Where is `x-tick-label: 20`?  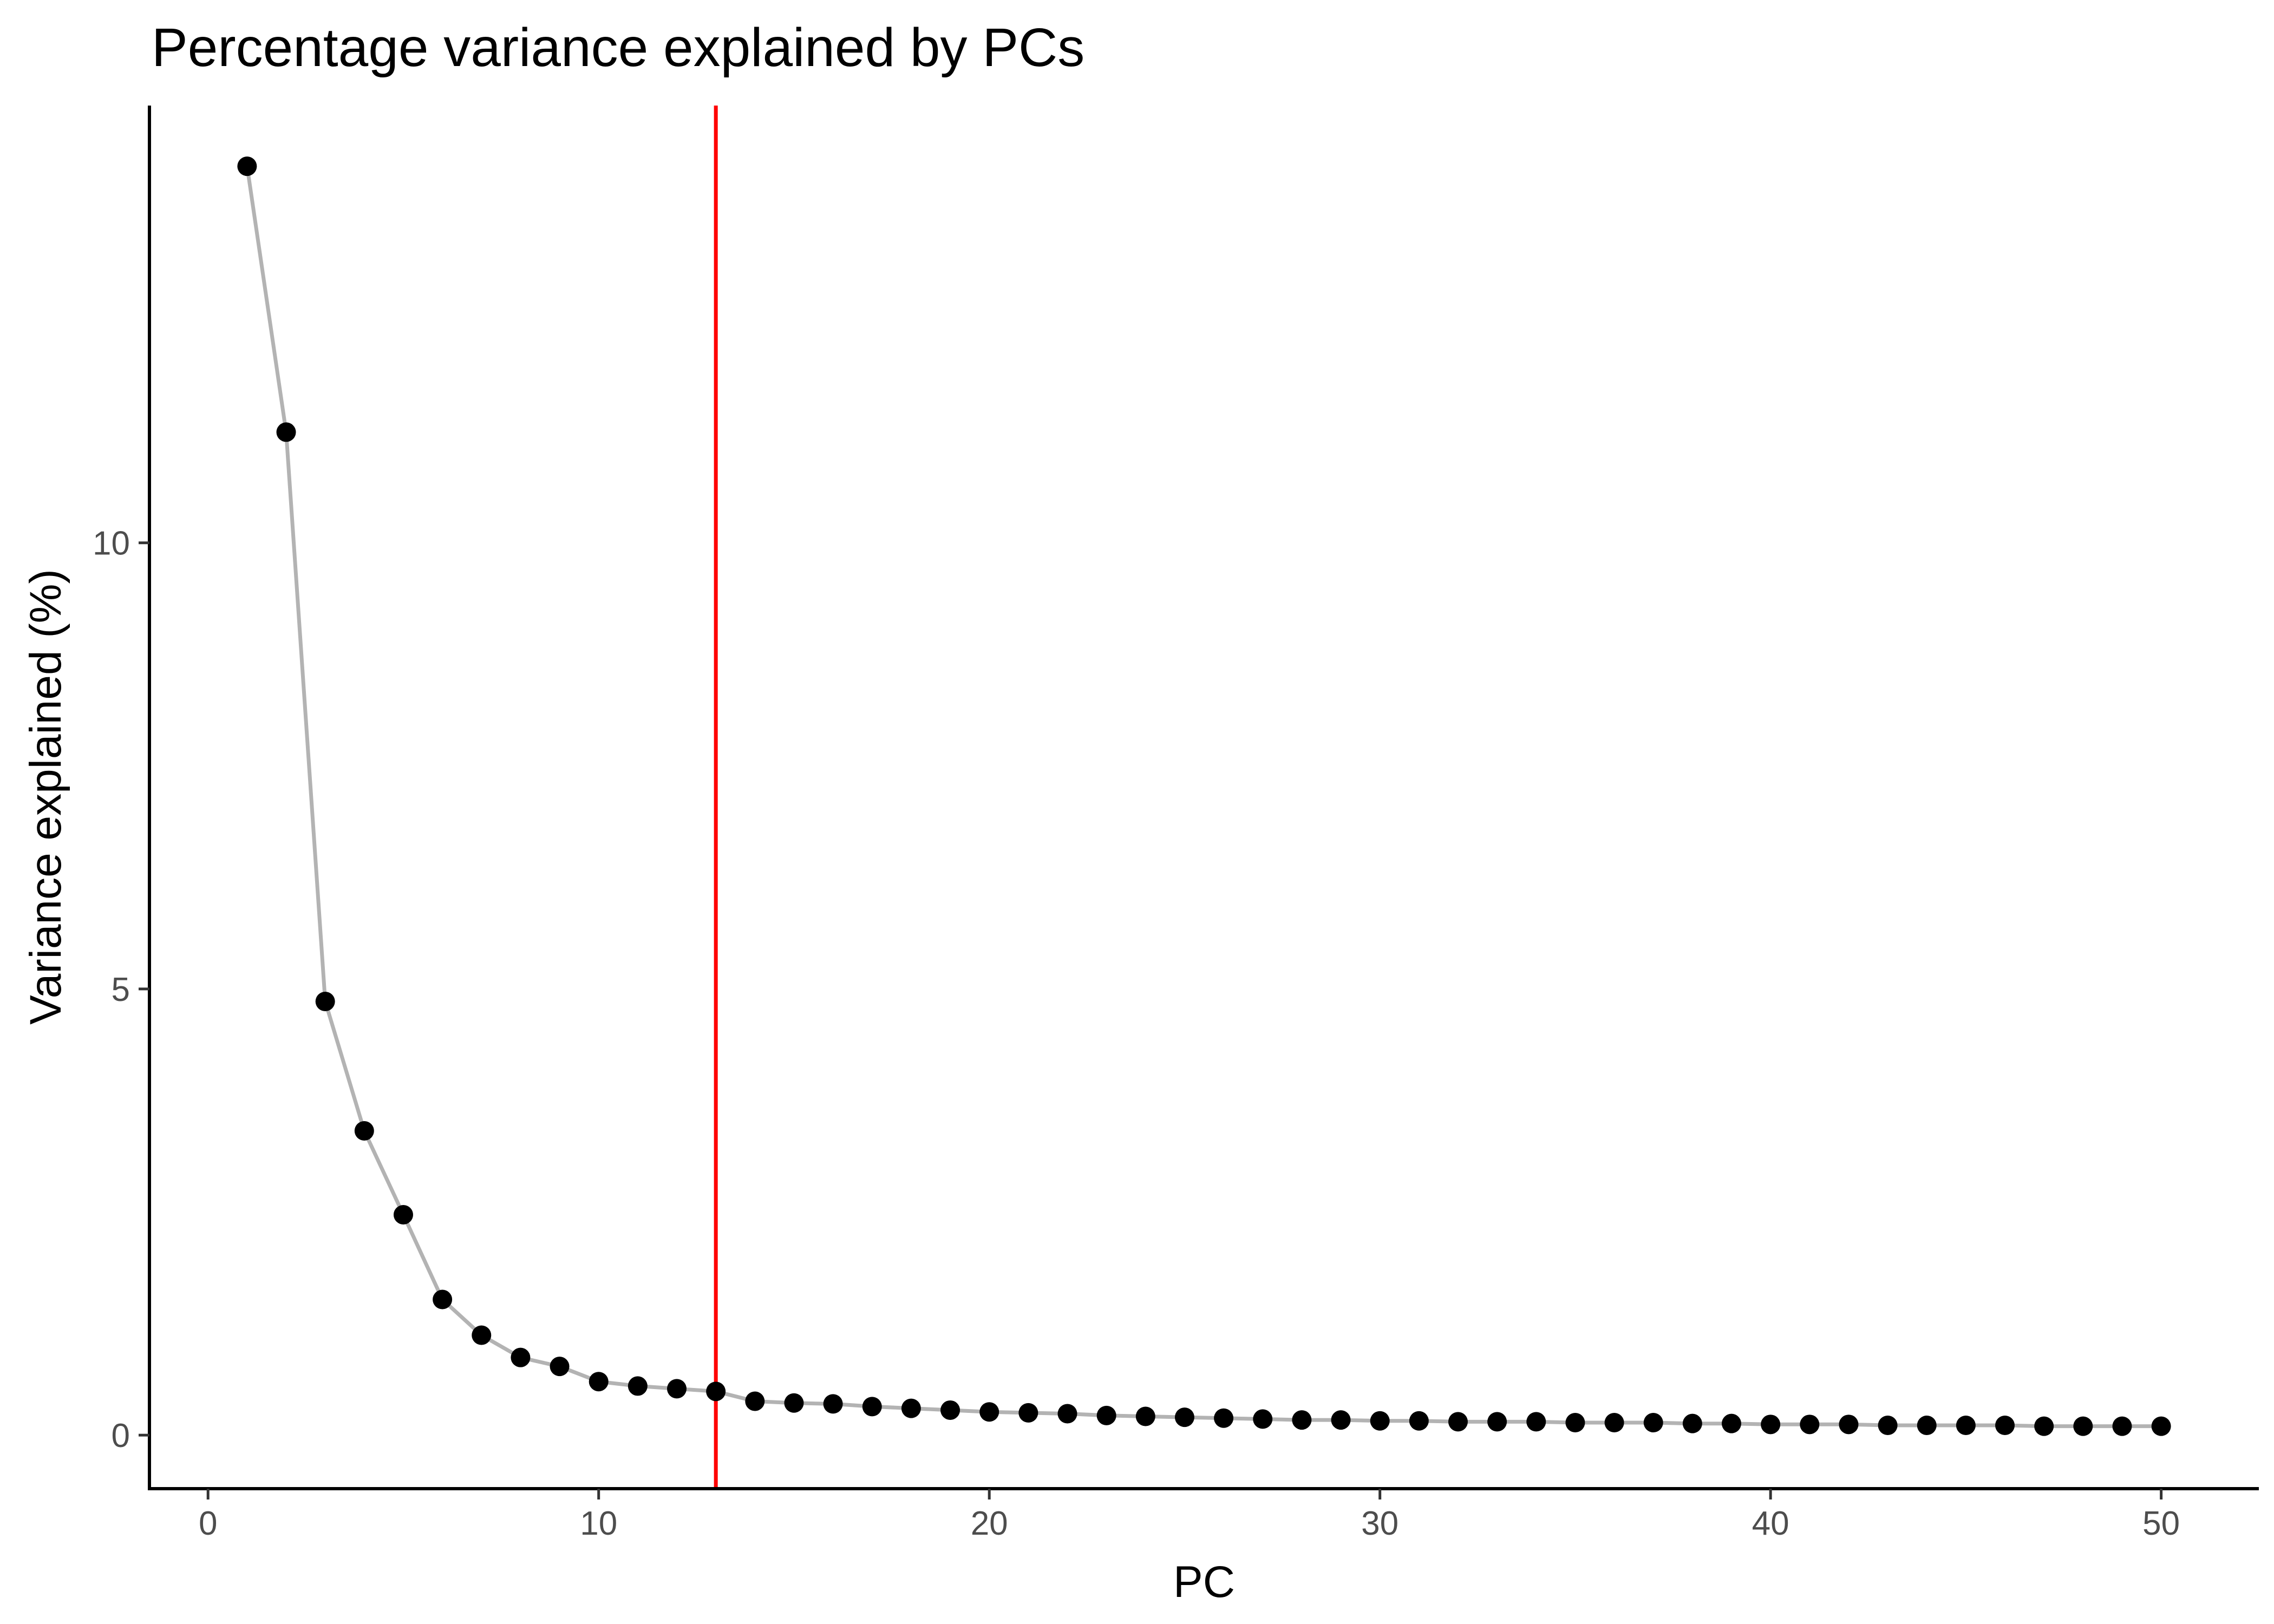 x-tick-label: 20 is located at coordinates (990, 1523).